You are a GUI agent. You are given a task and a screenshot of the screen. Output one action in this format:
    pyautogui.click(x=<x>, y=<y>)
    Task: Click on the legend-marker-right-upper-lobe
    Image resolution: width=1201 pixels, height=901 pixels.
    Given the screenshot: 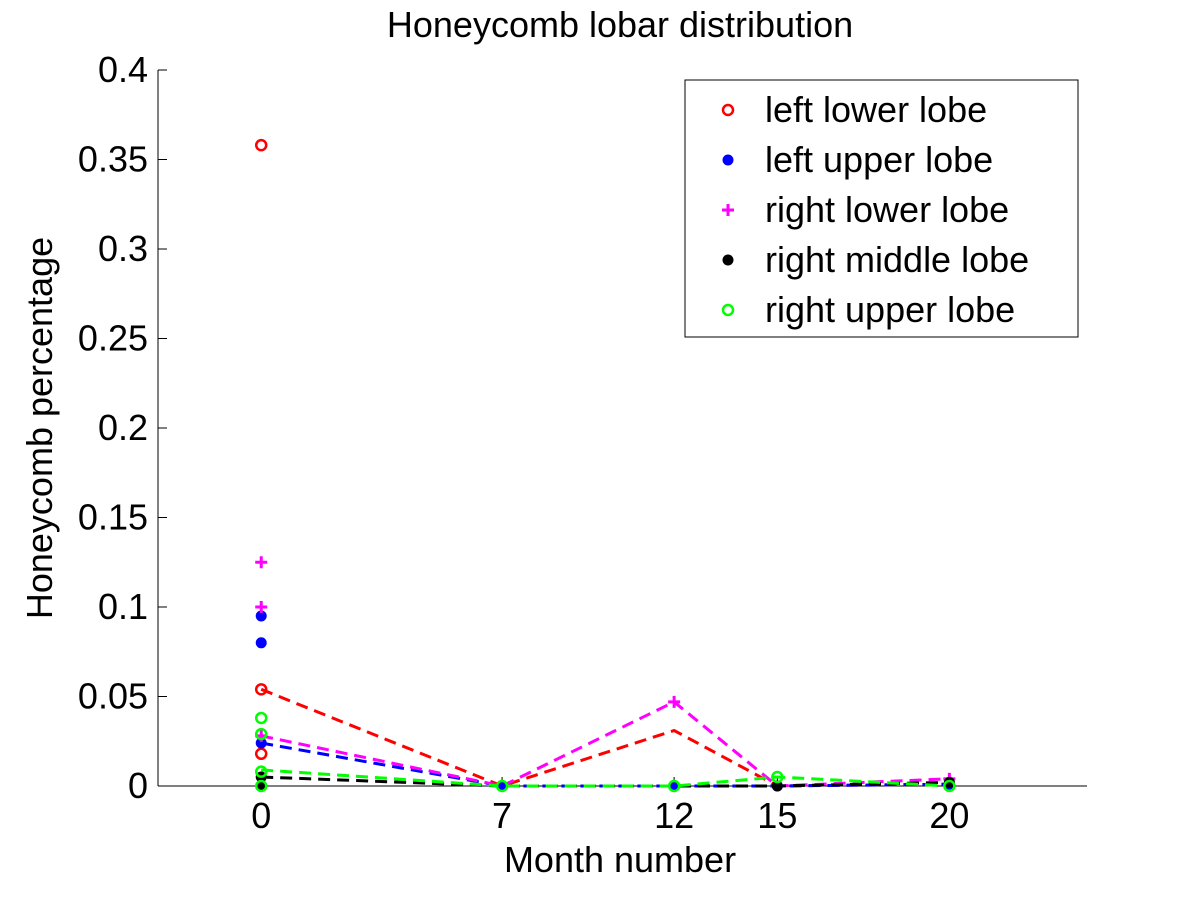 What is the action you would take?
    pyautogui.click(x=728, y=310)
    